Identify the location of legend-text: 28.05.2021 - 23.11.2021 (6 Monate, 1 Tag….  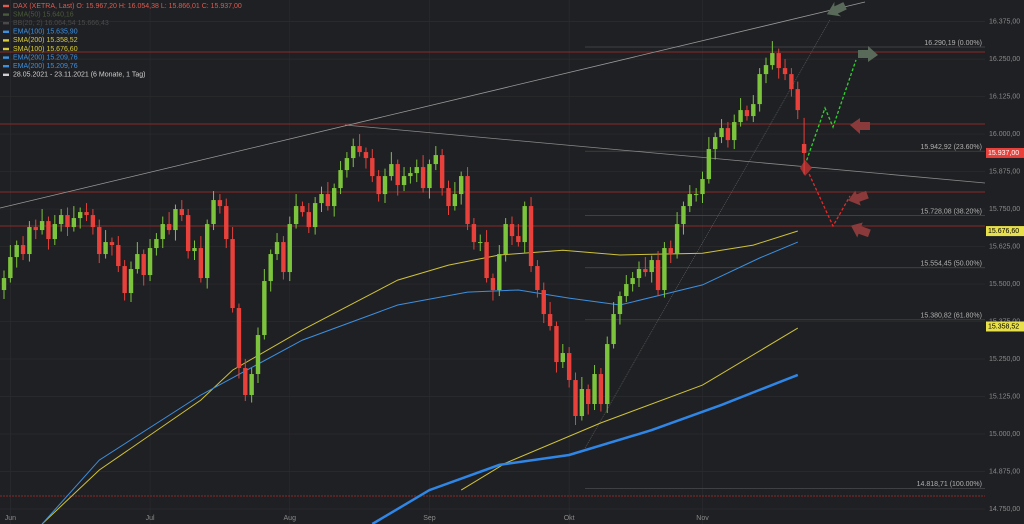
(79, 75).